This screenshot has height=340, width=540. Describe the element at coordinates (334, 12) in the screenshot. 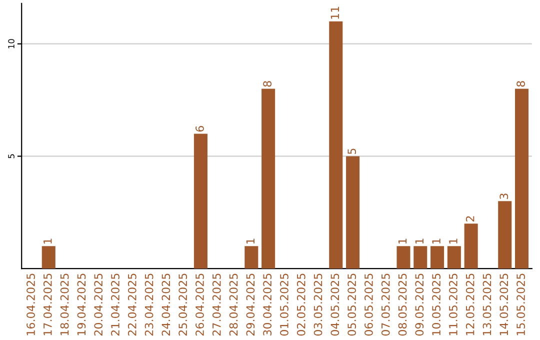

I see `data-label: 11` at that location.